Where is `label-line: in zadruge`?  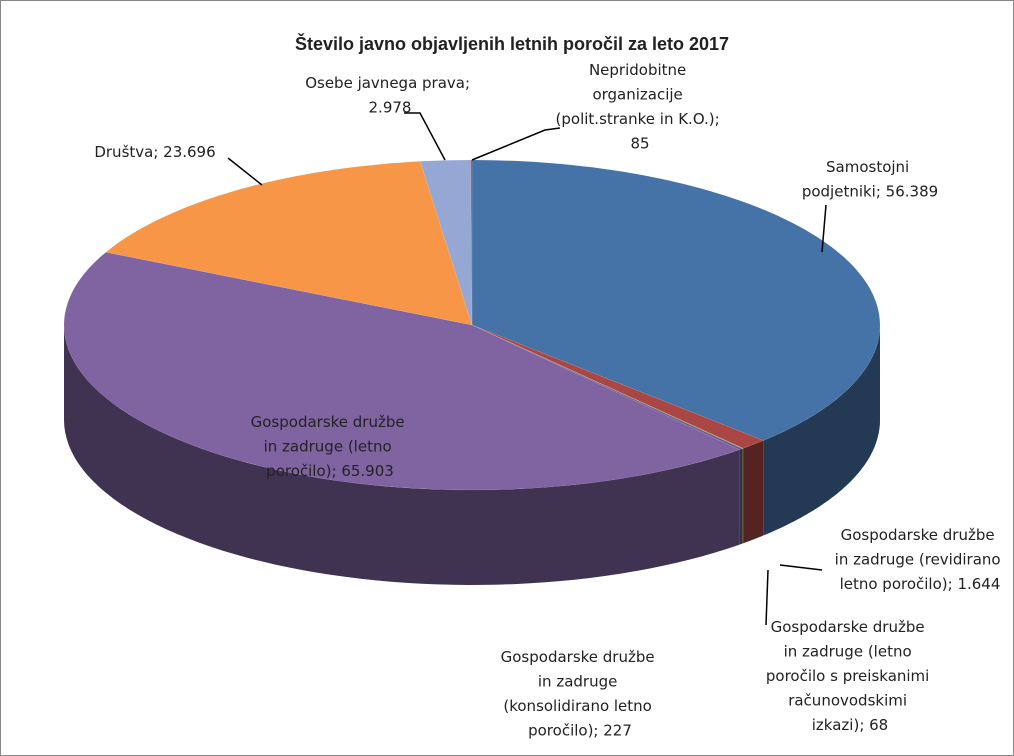
label-line: in zadruge is located at coordinates (580, 682).